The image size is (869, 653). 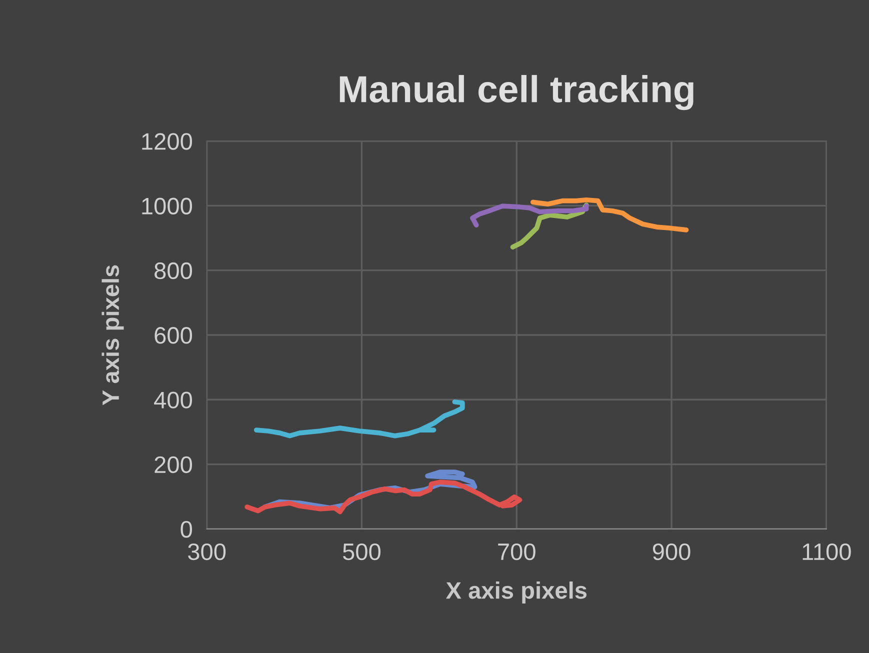 What do you see at coordinates (826, 551) in the screenshot?
I see `x-tick-label: 1100` at bounding box center [826, 551].